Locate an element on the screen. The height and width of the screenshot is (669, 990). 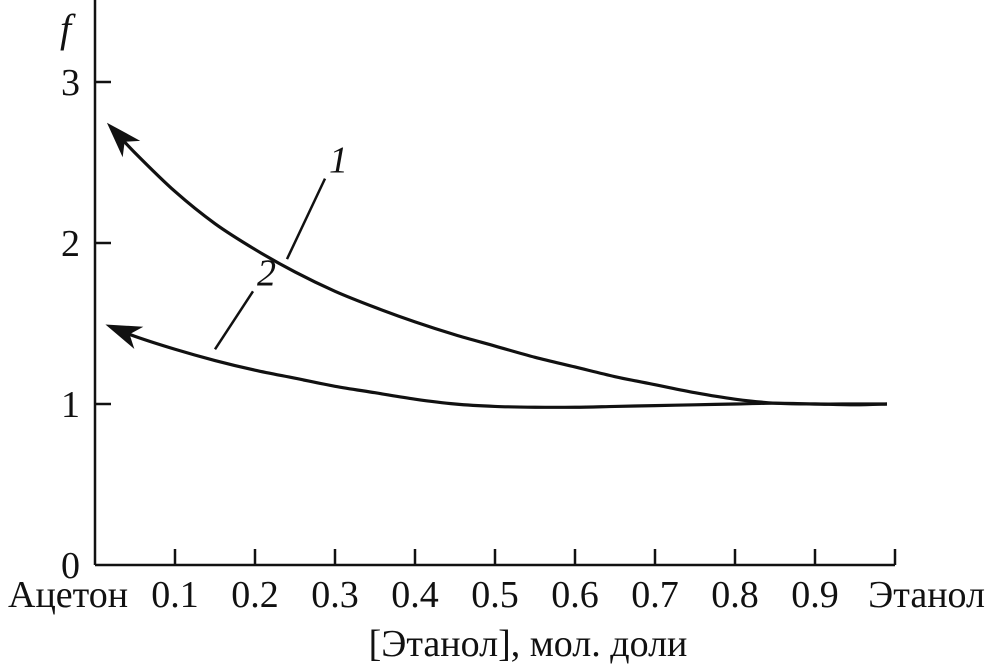
y-tick-label-3: 3 is located at coordinates (70, 83).